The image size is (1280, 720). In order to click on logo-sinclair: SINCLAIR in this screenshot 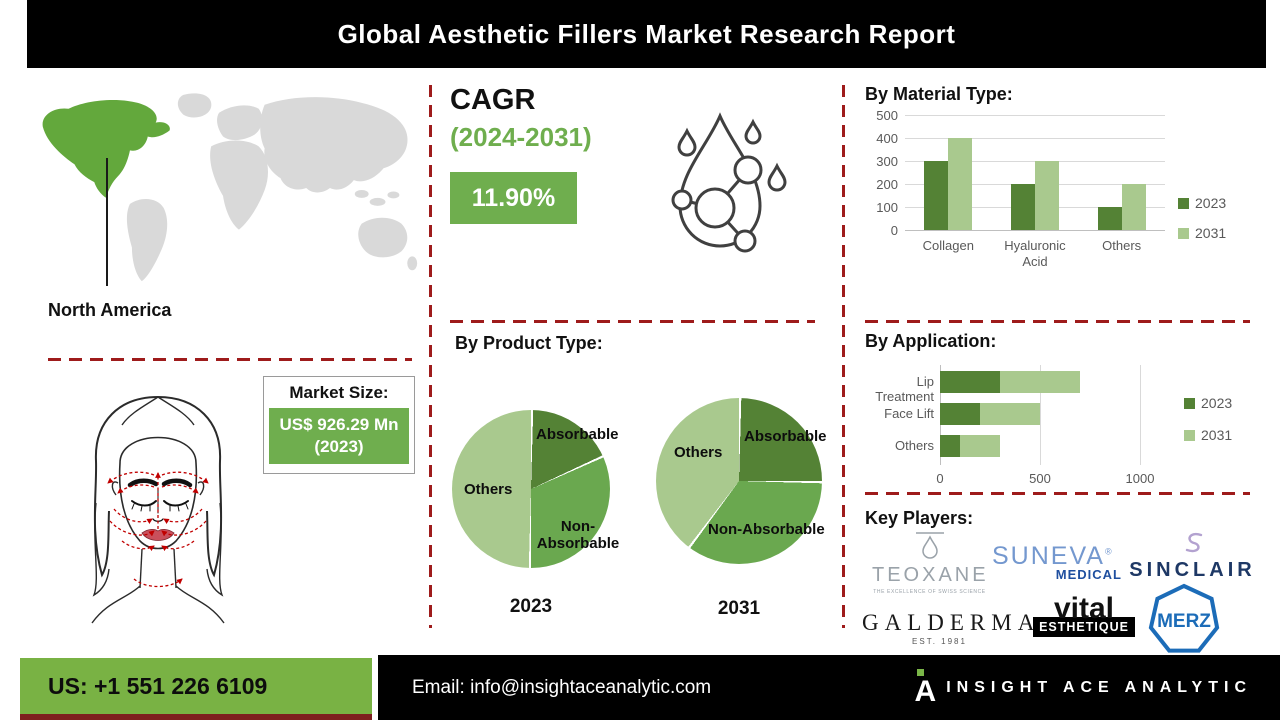, I will do `click(1192, 557)`.